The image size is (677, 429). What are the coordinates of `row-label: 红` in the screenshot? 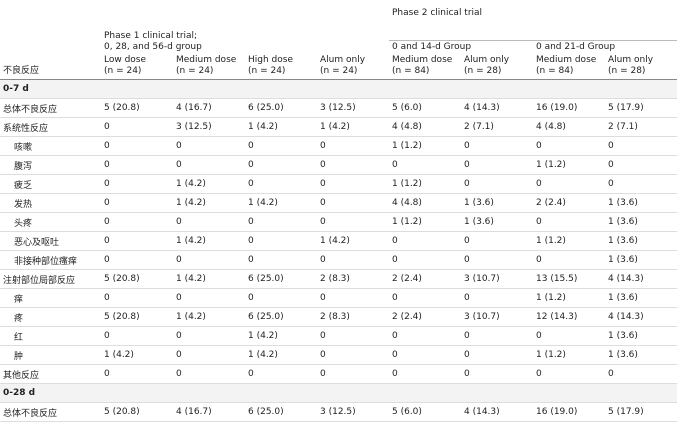 It's located at (19, 337).